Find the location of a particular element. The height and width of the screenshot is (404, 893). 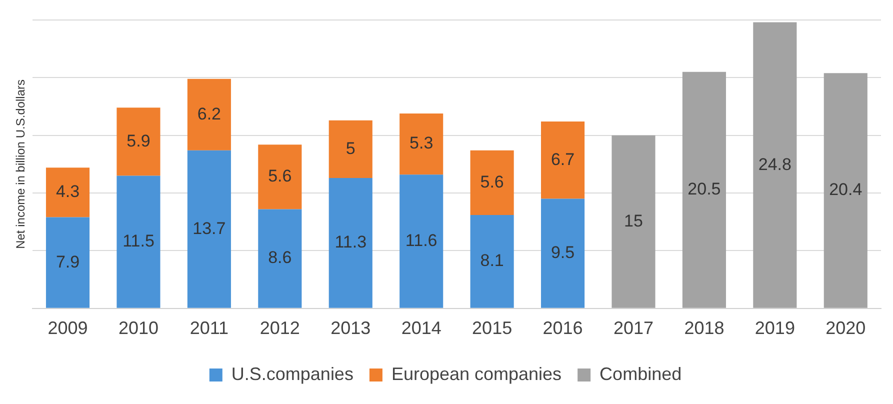

x-tick-label: 2013 is located at coordinates (350, 328).